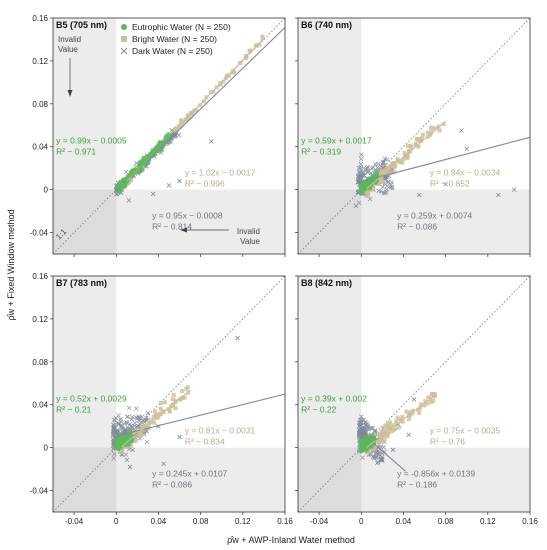 This screenshot has height=550, width=547. I want to click on y-tick-label: 0.12, so click(40, 61).